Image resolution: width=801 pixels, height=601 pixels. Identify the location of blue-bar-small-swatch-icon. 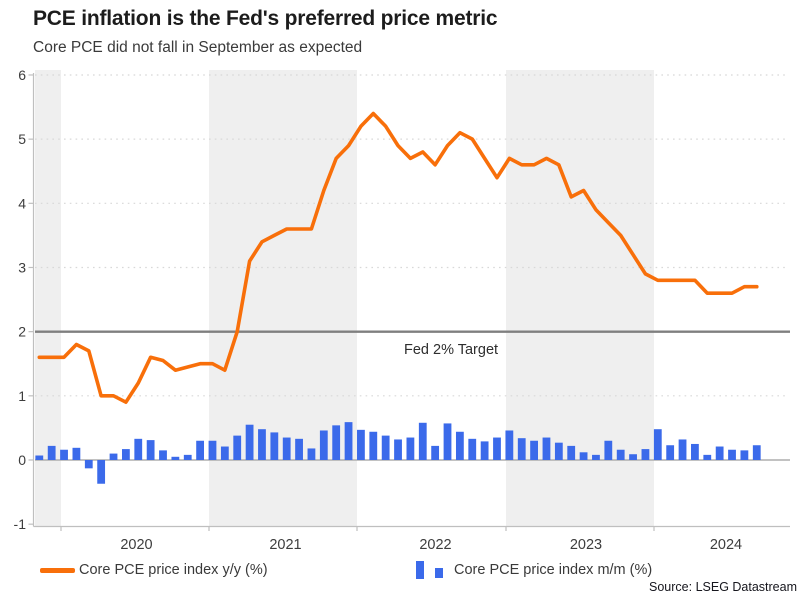
(439, 573).